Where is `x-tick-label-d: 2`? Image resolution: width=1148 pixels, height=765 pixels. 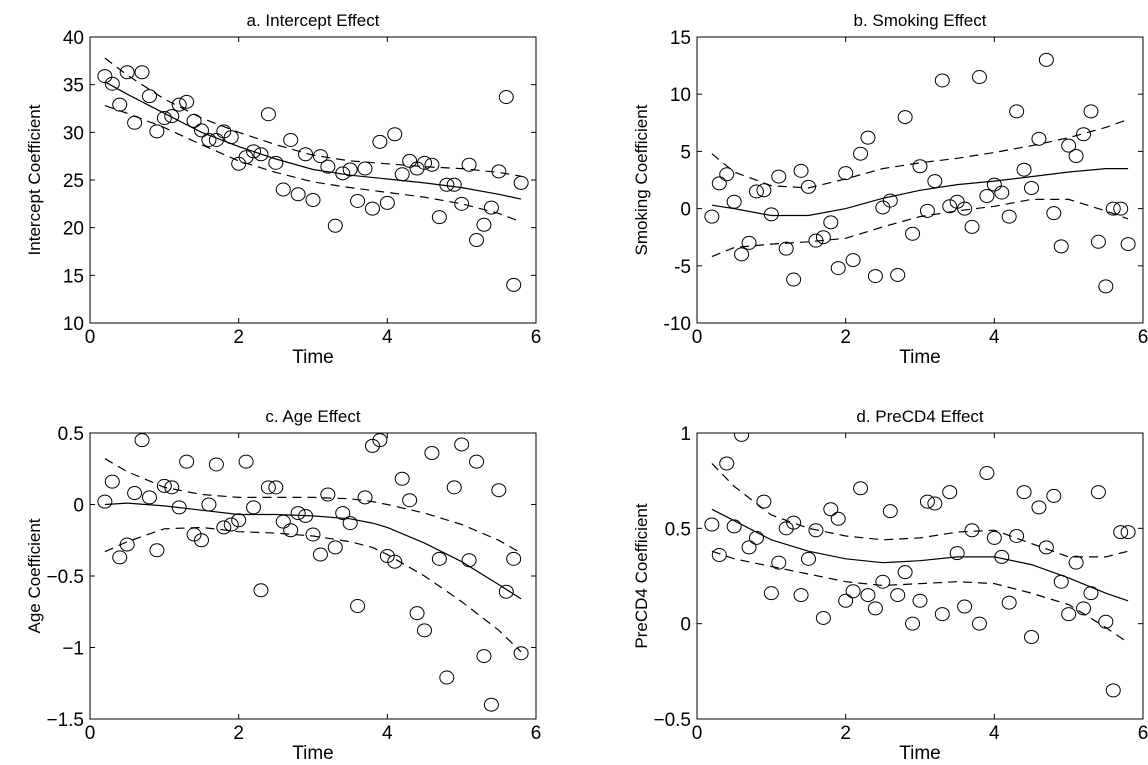
x-tick-label-d: 2 is located at coordinates (845, 733).